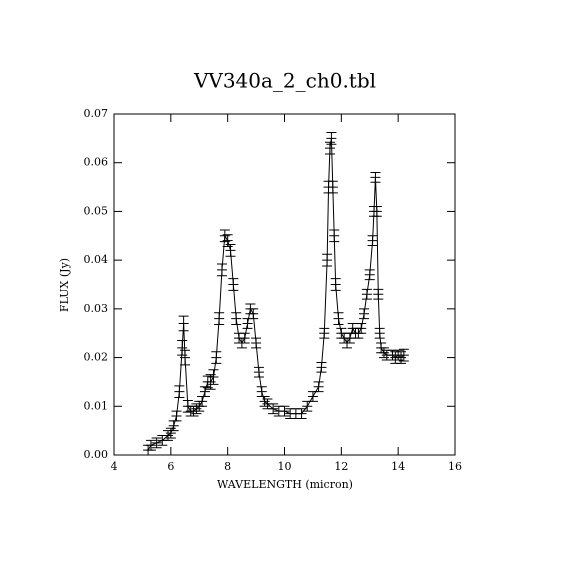 The image size is (570, 570). I want to click on x-tick-label: 6, so click(170, 466).